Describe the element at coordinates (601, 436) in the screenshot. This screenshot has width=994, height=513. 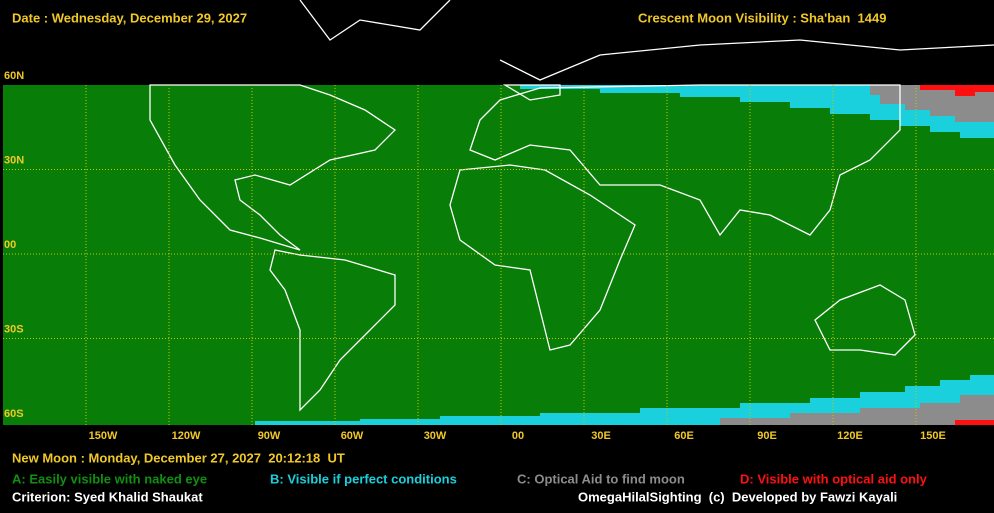
I see `lon-label: 30E` at that location.